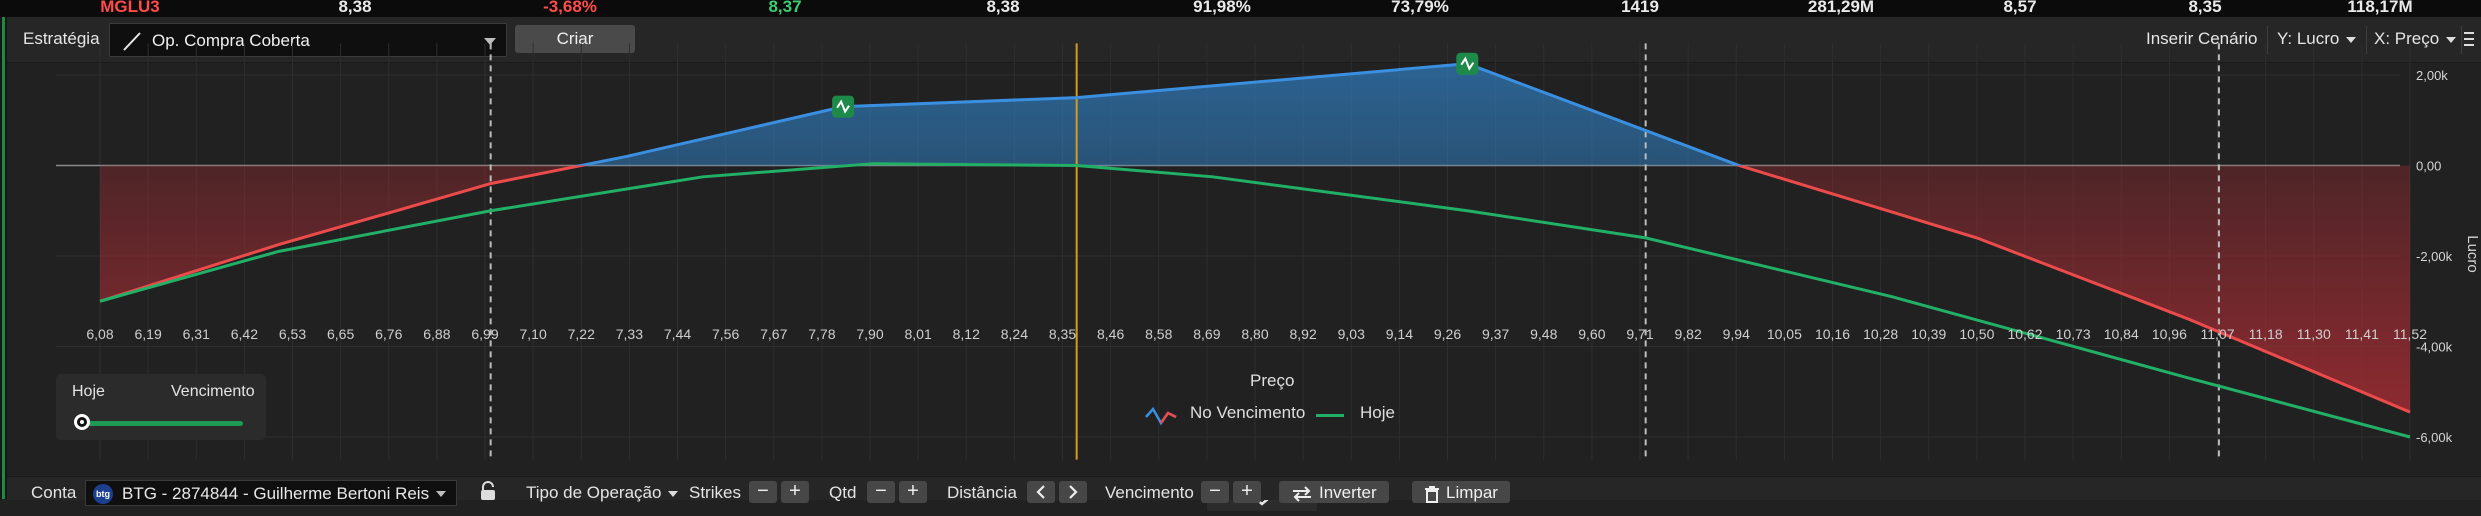 The width and height of the screenshot is (2481, 516). Describe the element at coordinates (1736, 334) in the screenshot. I see `x-tick-label: 9,94` at that location.